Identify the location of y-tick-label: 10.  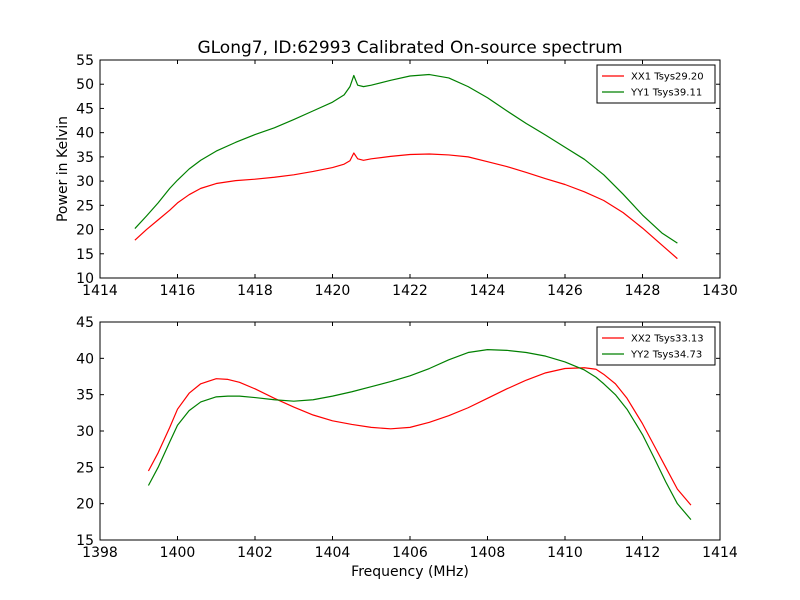
(85, 279).